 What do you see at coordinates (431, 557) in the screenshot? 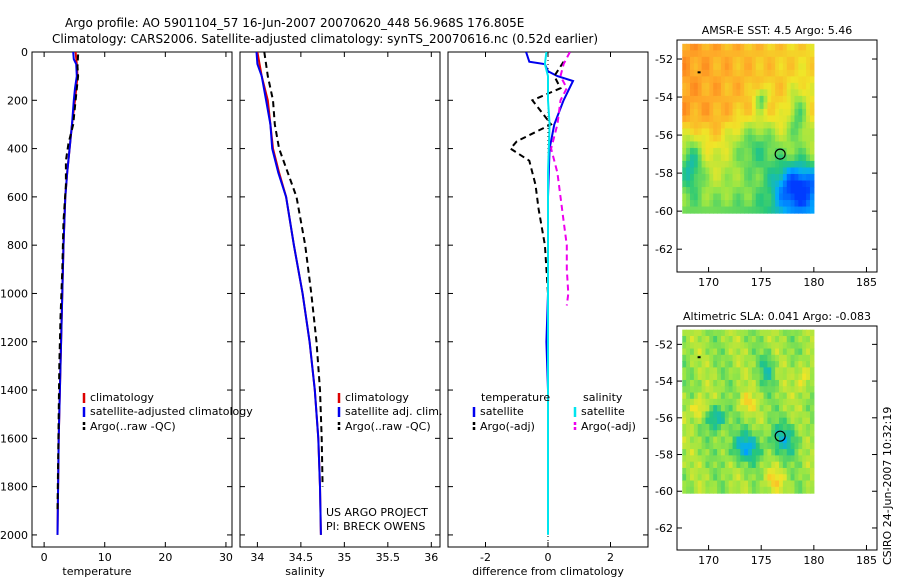
I see `salinity-xtick-label: 36` at bounding box center [431, 557].